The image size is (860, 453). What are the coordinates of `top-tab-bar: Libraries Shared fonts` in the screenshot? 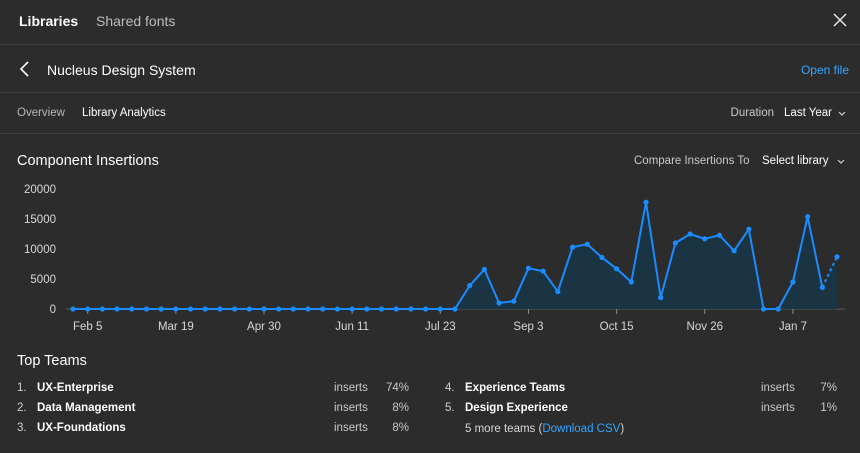 It's located at (430, 22).